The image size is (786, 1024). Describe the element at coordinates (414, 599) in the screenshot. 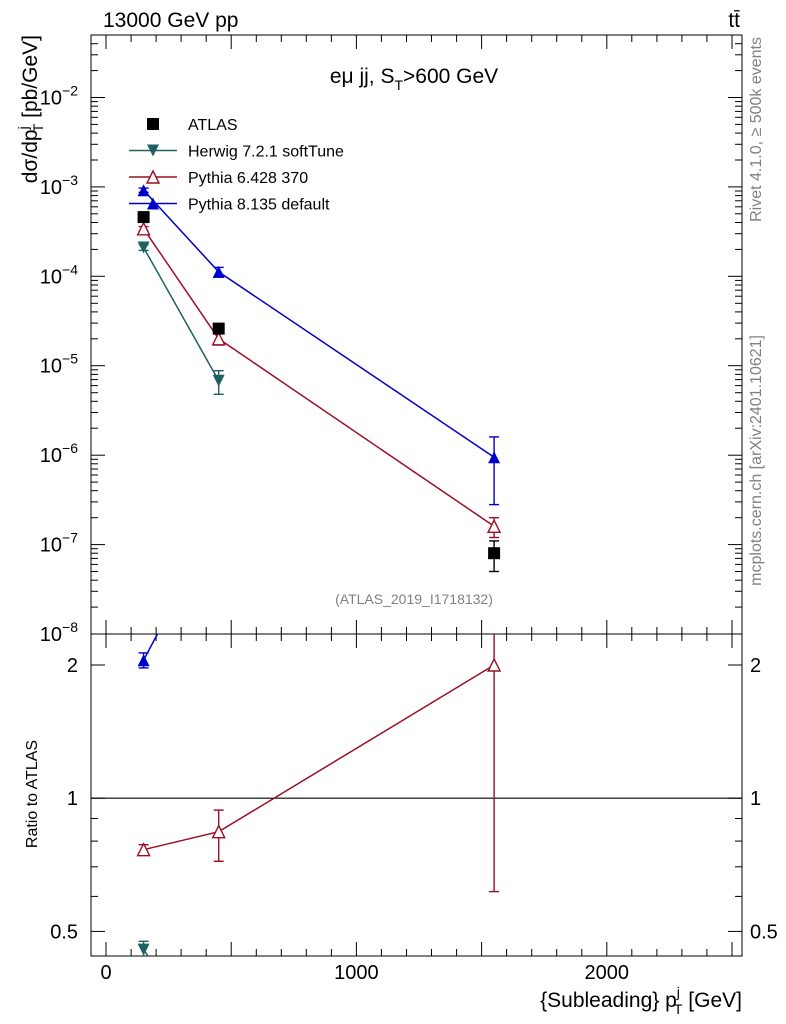

I see `analysis-watermark: (ATLAS_2019_I1718132)` at that location.